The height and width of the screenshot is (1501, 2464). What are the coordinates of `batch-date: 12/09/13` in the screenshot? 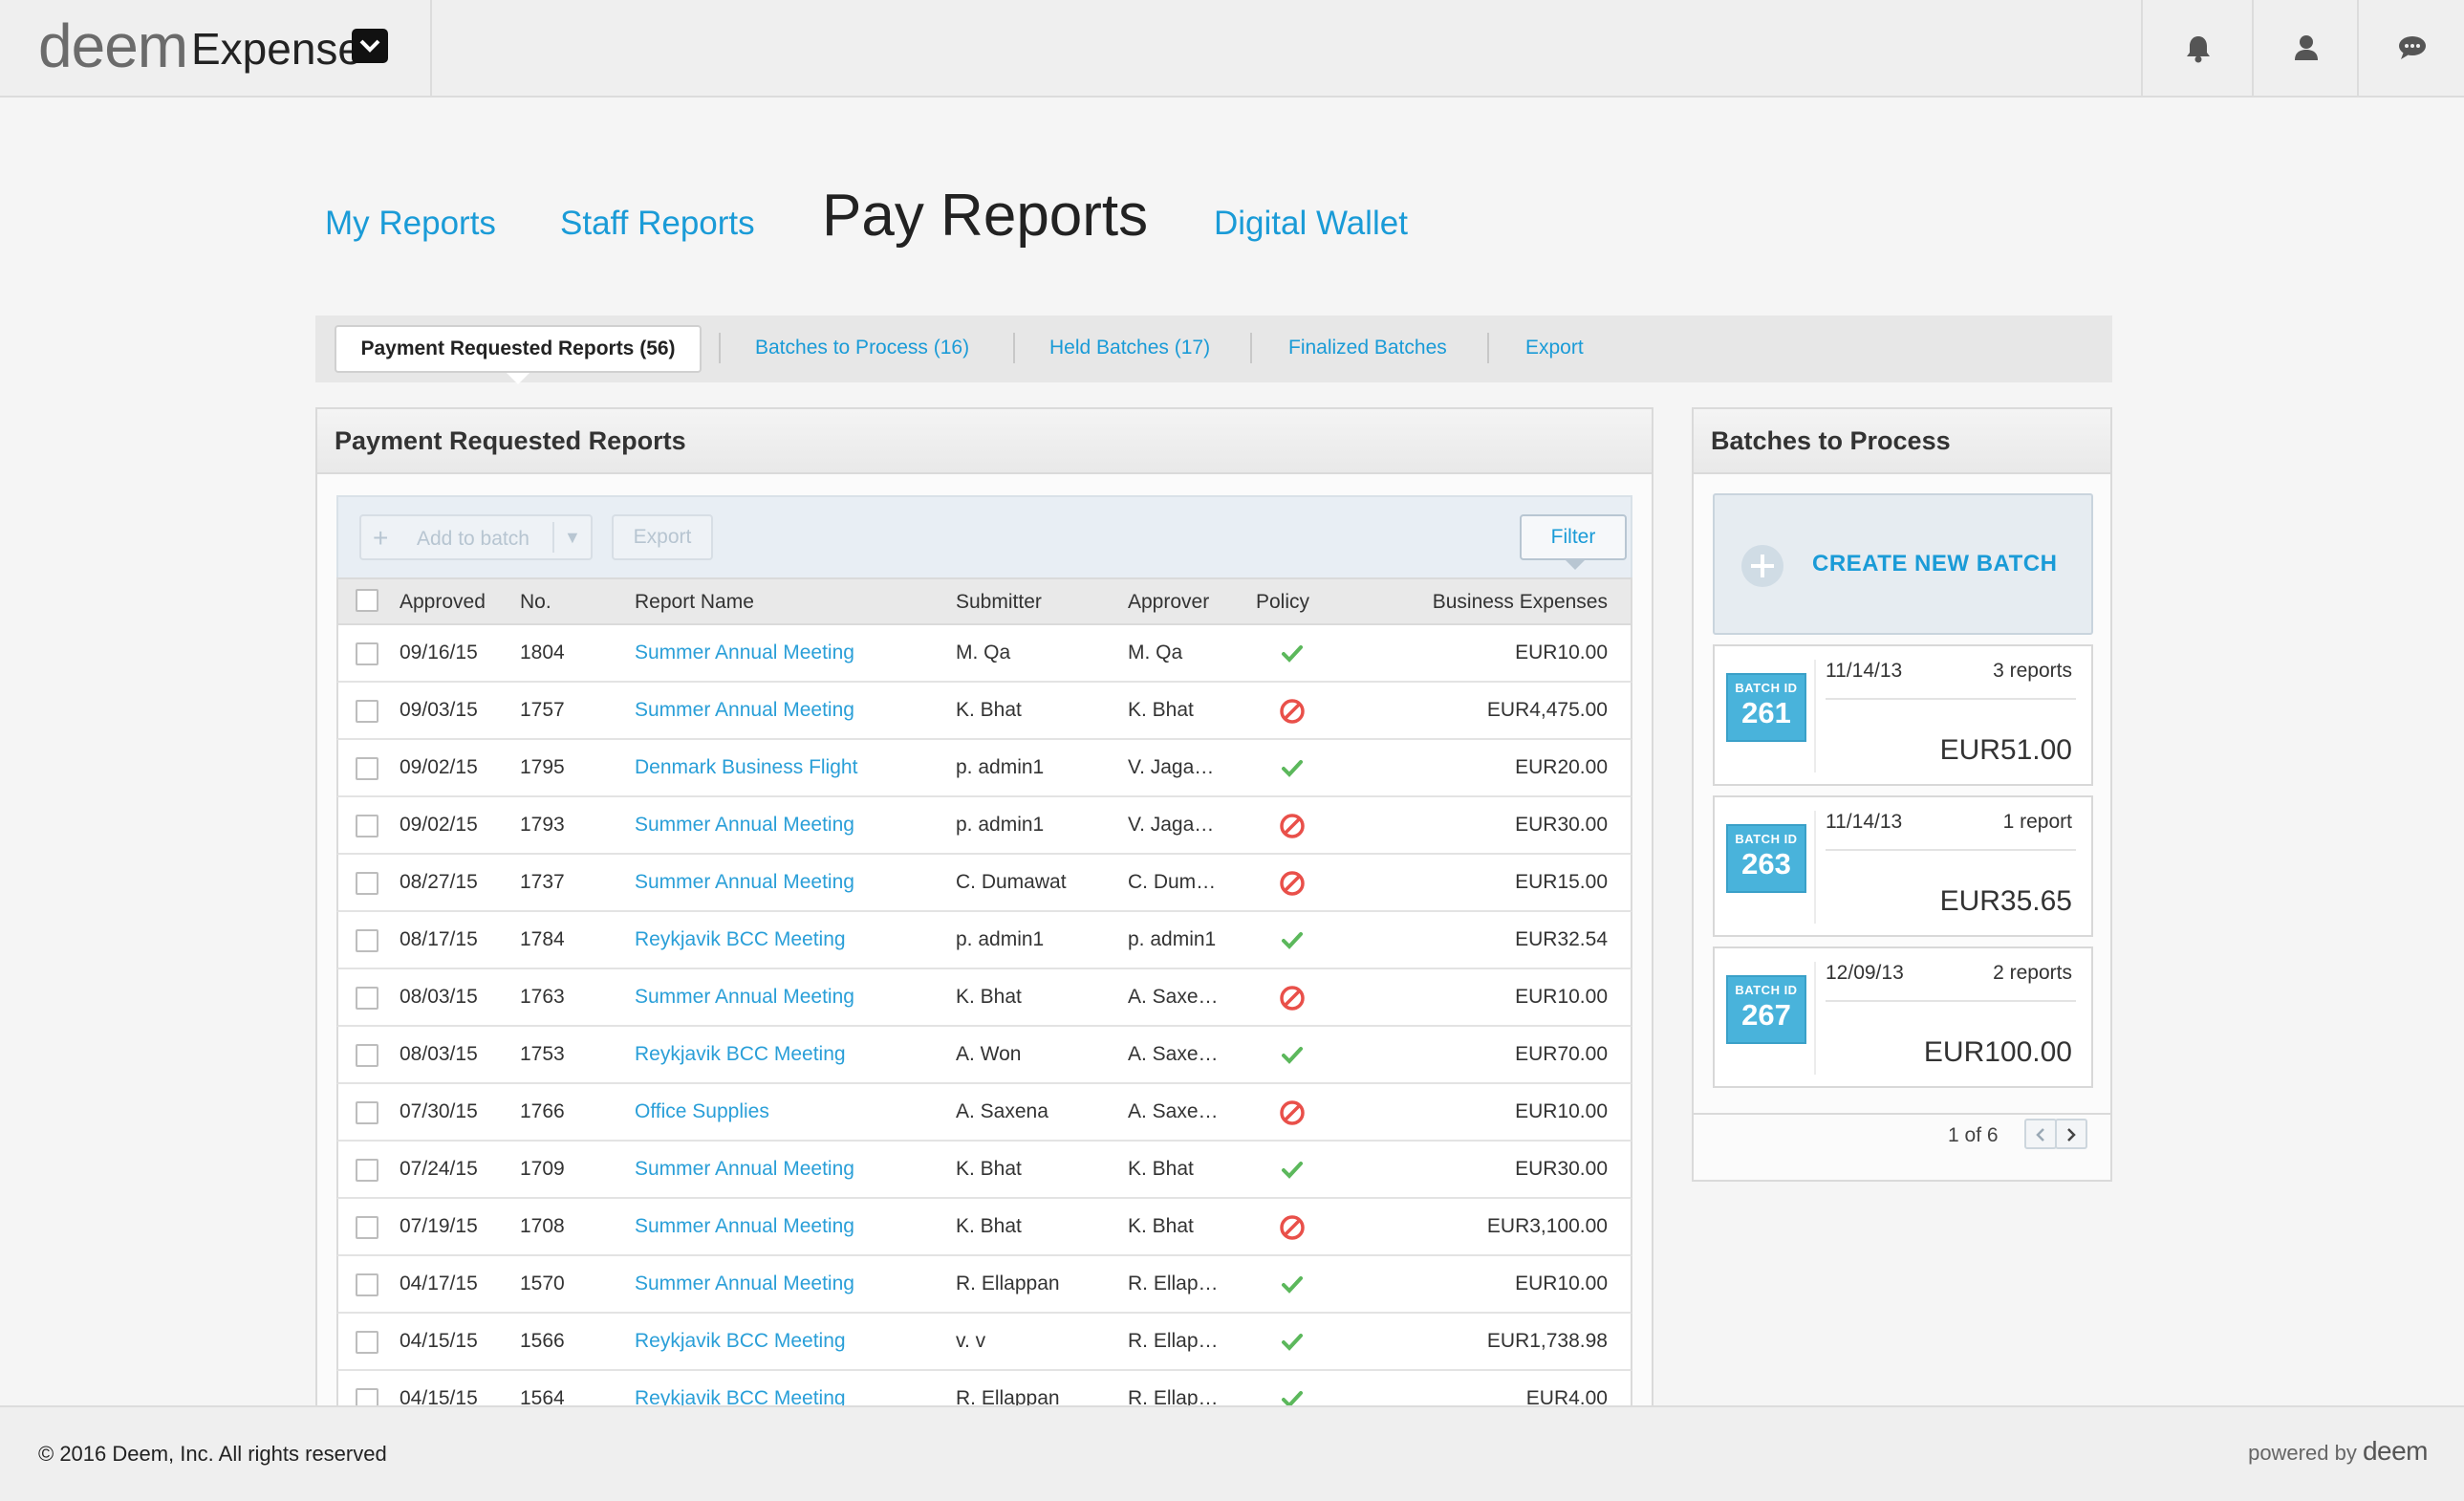 It's located at (1865, 973).